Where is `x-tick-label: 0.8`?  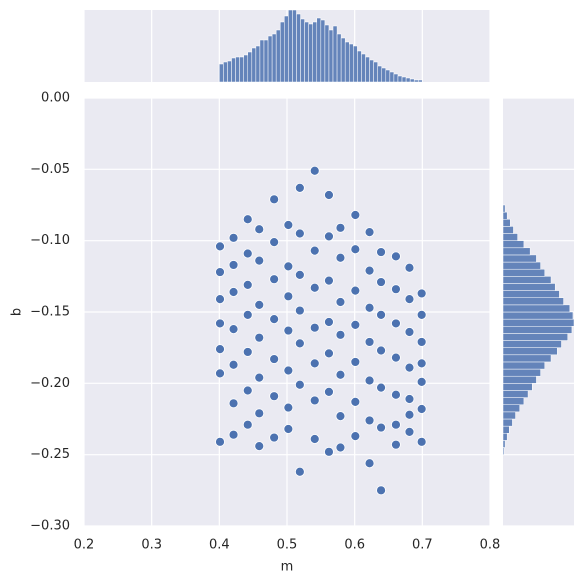 x-tick-label: 0.8 is located at coordinates (490, 545).